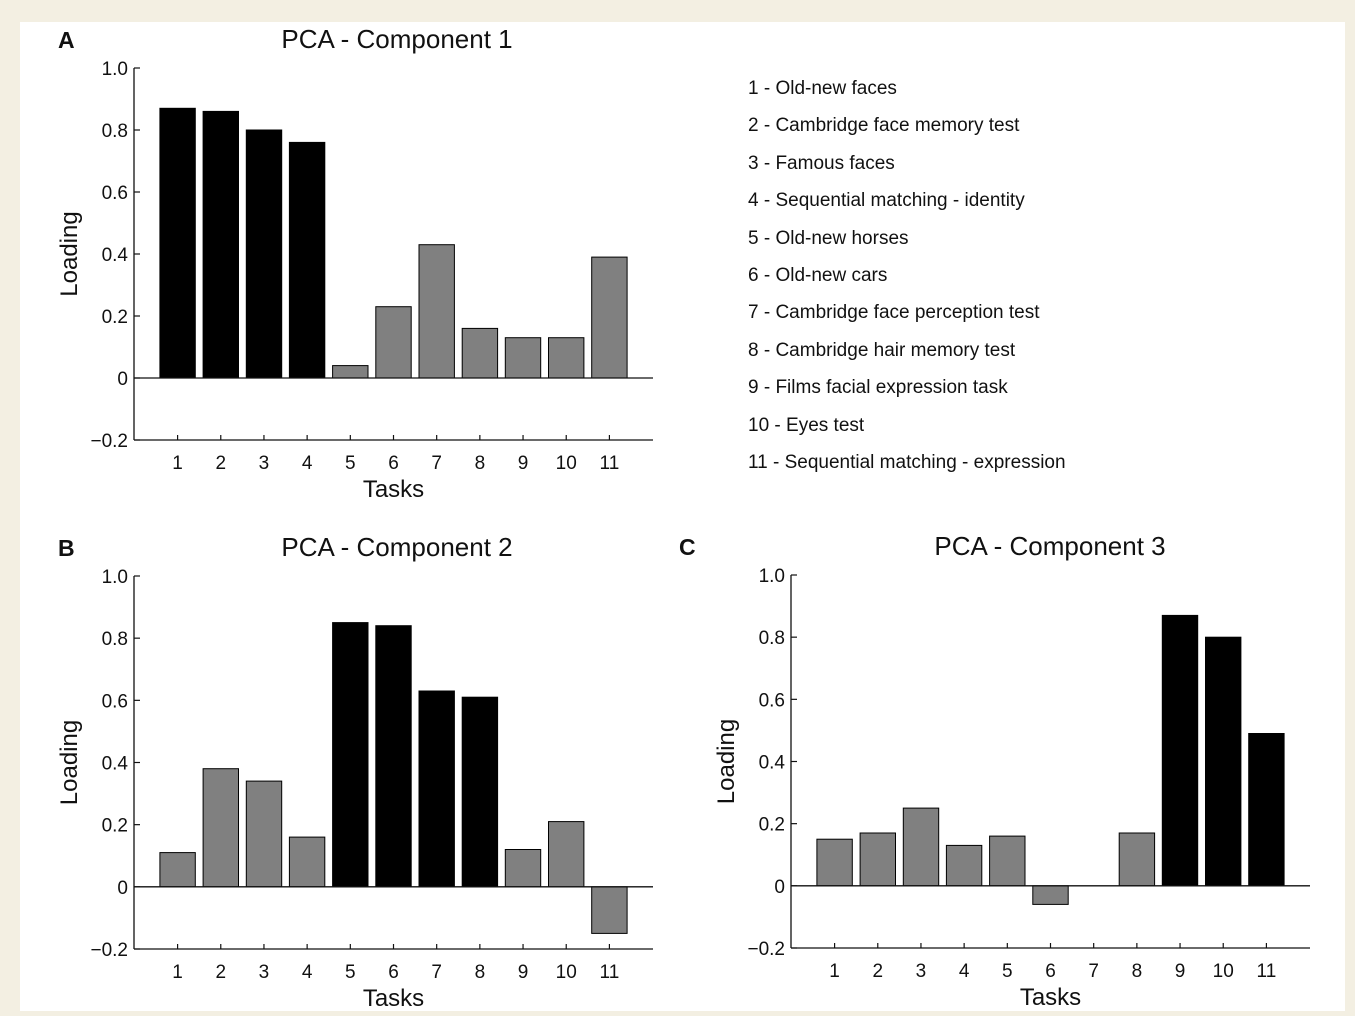 This screenshot has width=1355, height=1016. What do you see at coordinates (396, 547) in the screenshot?
I see `chart-title: PCA - Component 2` at bounding box center [396, 547].